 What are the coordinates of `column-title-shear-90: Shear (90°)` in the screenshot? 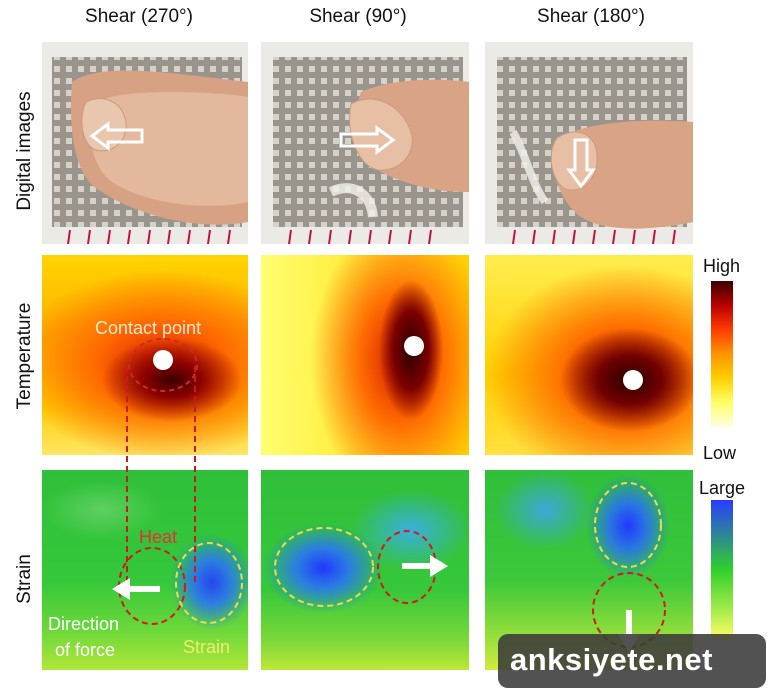 It's located at (358, 16).